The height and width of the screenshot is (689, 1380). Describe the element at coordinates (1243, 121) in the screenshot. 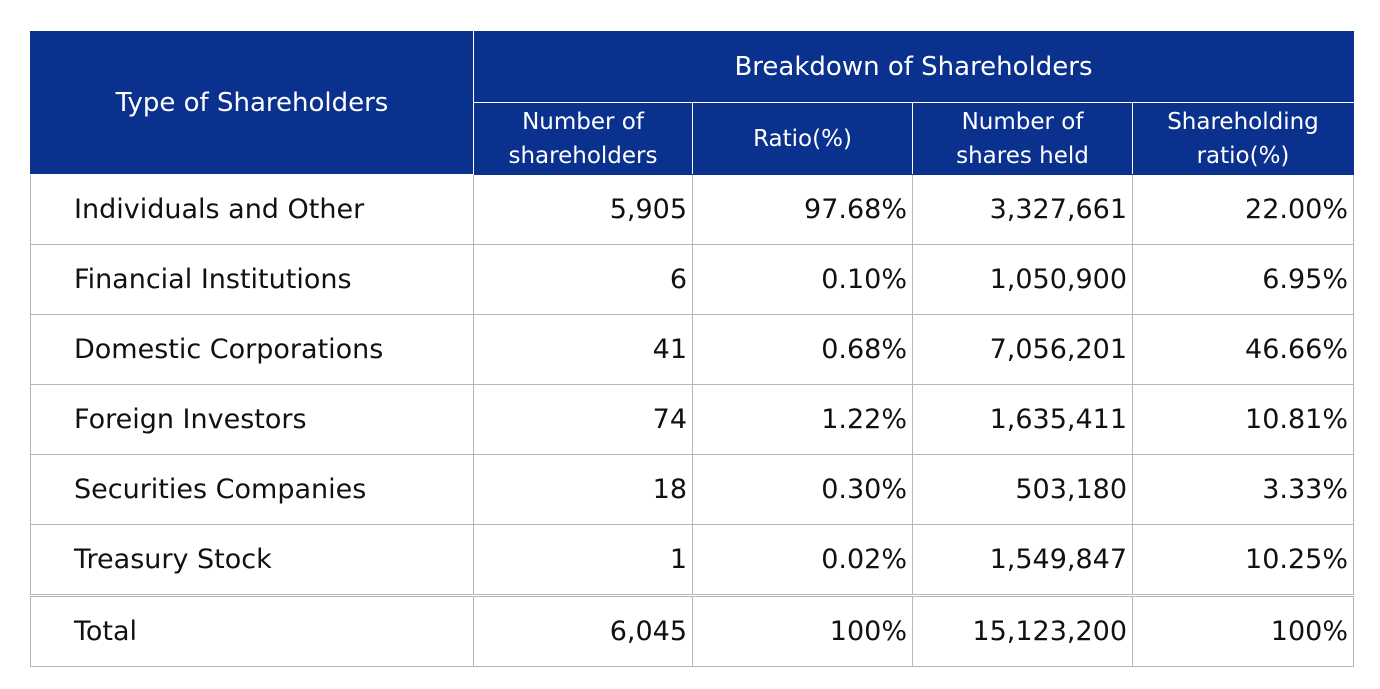

I see `header-line: Shareholding` at that location.